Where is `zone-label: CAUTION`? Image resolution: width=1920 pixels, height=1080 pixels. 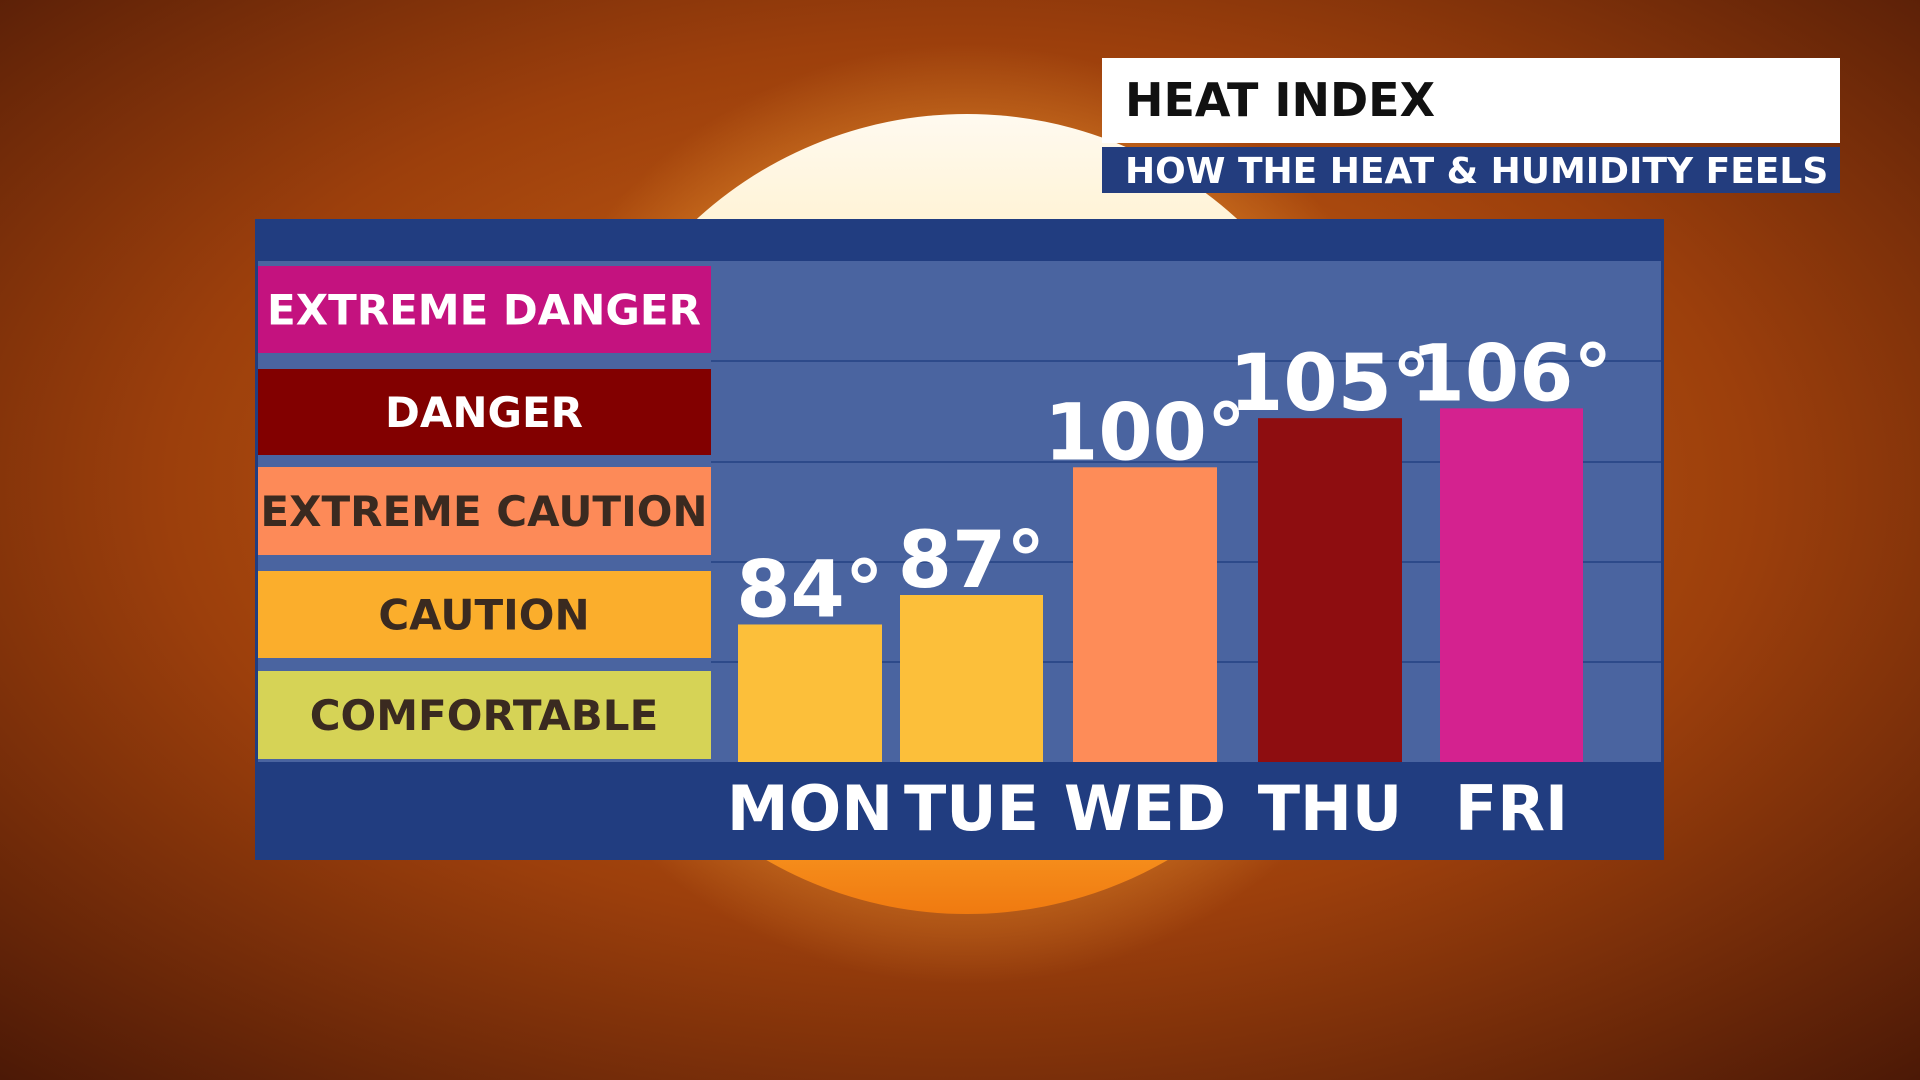 zone-label: CAUTION is located at coordinates (483, 615).